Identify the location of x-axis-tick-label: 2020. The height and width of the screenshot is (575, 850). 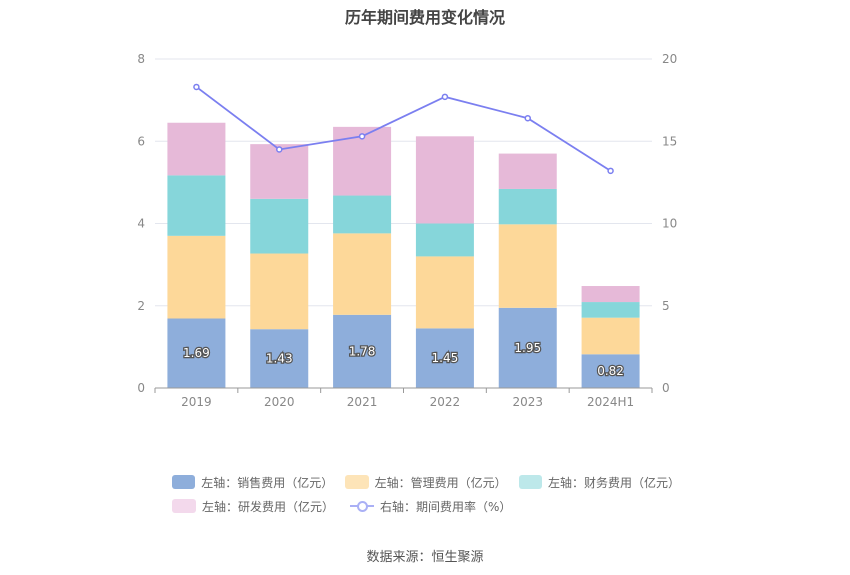
(279, 402).